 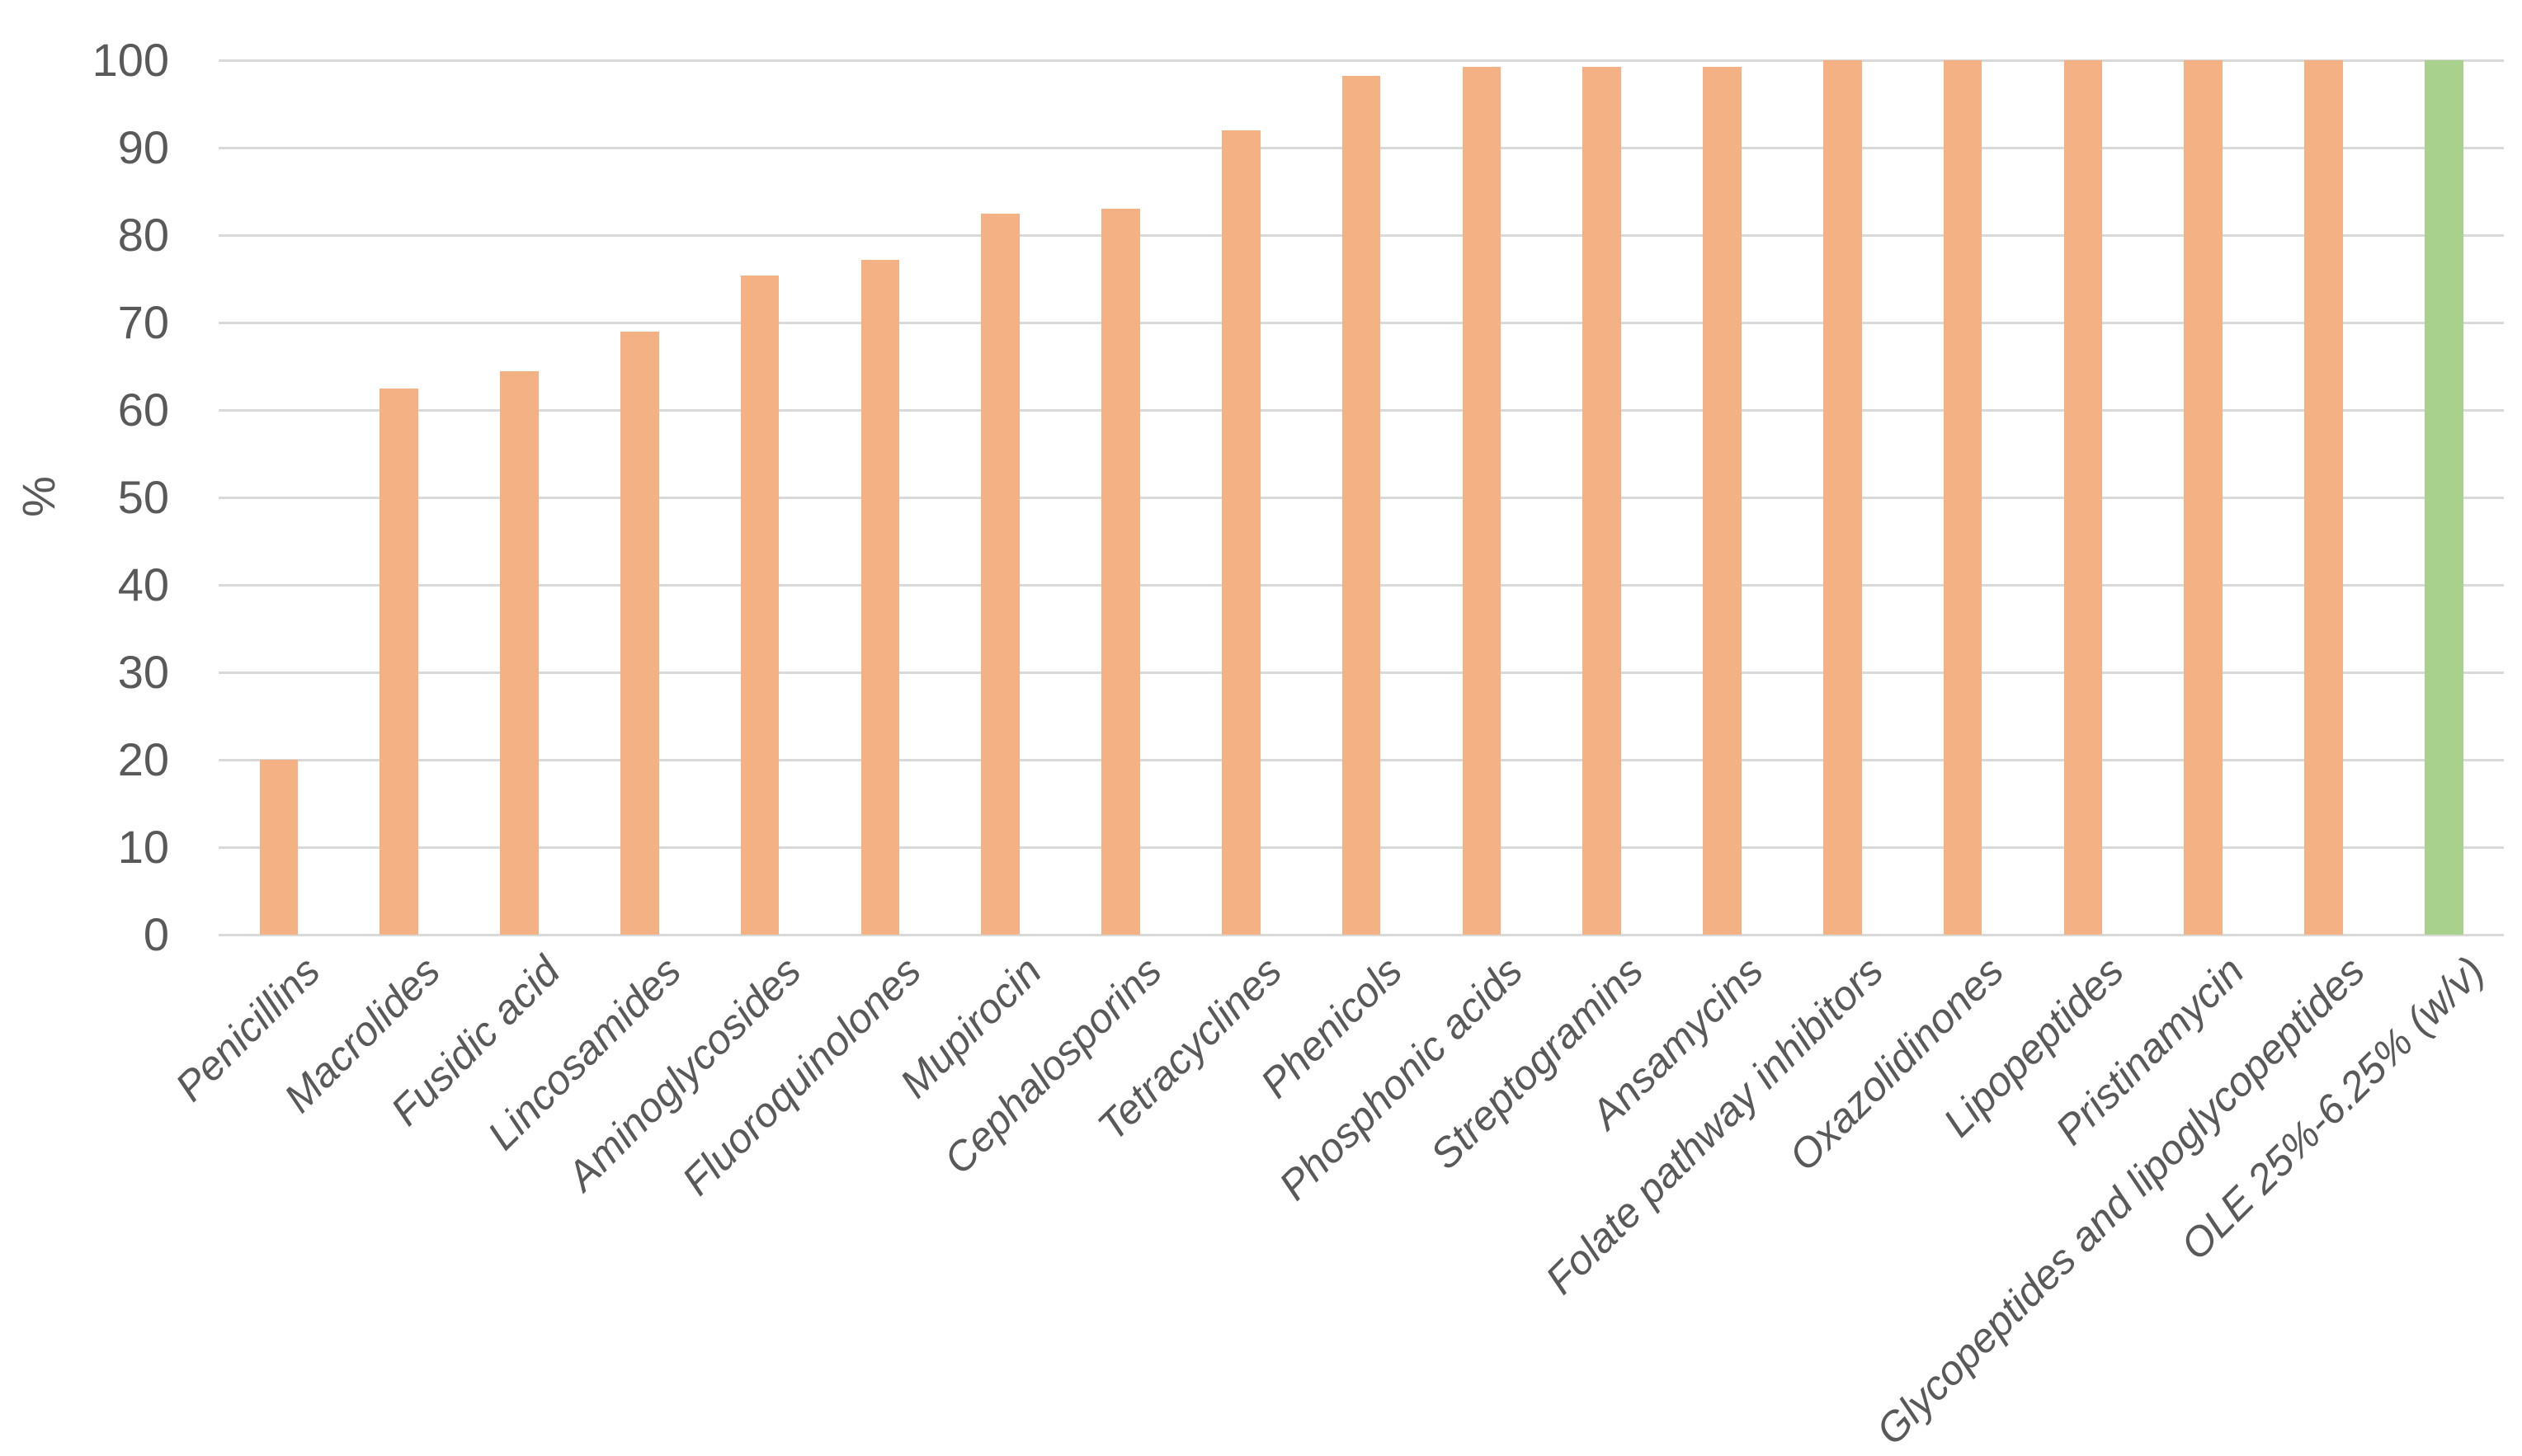 I want to click on y-tick-label: 40, so click(x=143, y=584).